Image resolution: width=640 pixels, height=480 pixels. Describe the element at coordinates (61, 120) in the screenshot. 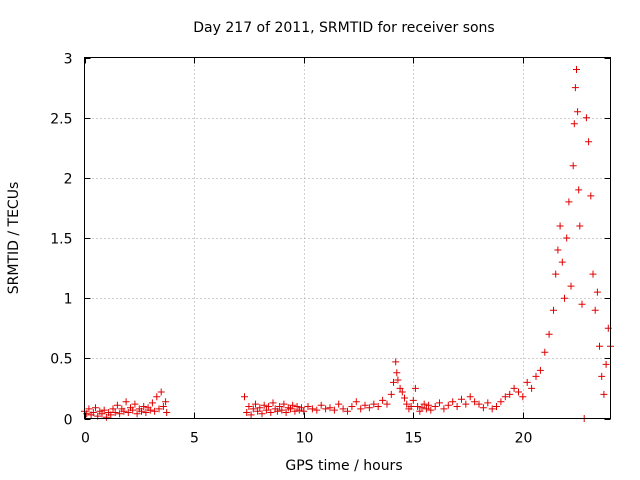

I see `y-tick-label: 2.5` at that location.